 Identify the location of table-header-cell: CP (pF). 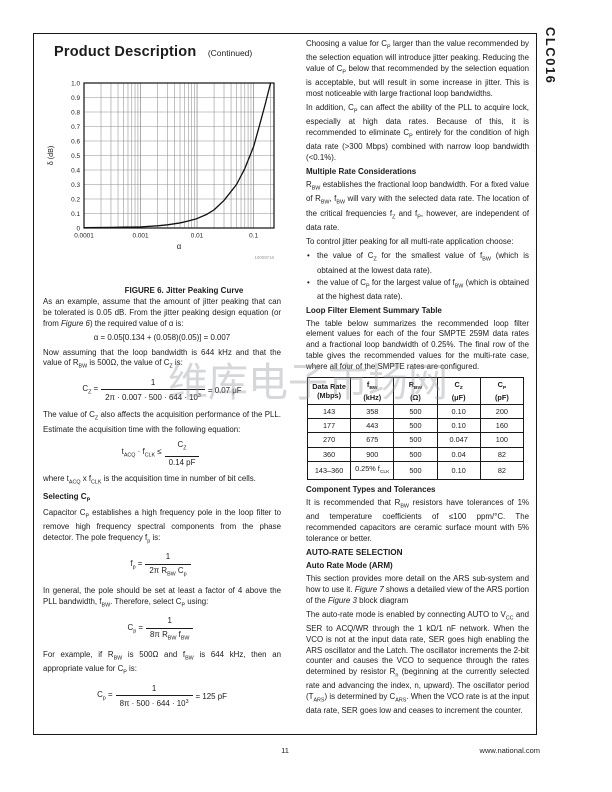
(502, 391).